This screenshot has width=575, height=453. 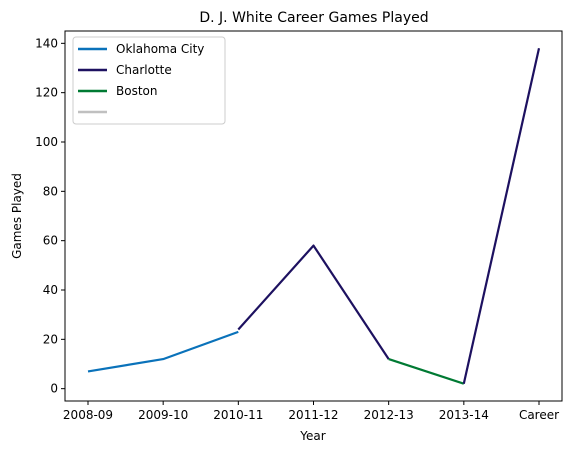 What do you see at coordinates (160, 49) in the screenshot?
I see `legend-label: Oklahoma City` at bounding box center [160, 49].